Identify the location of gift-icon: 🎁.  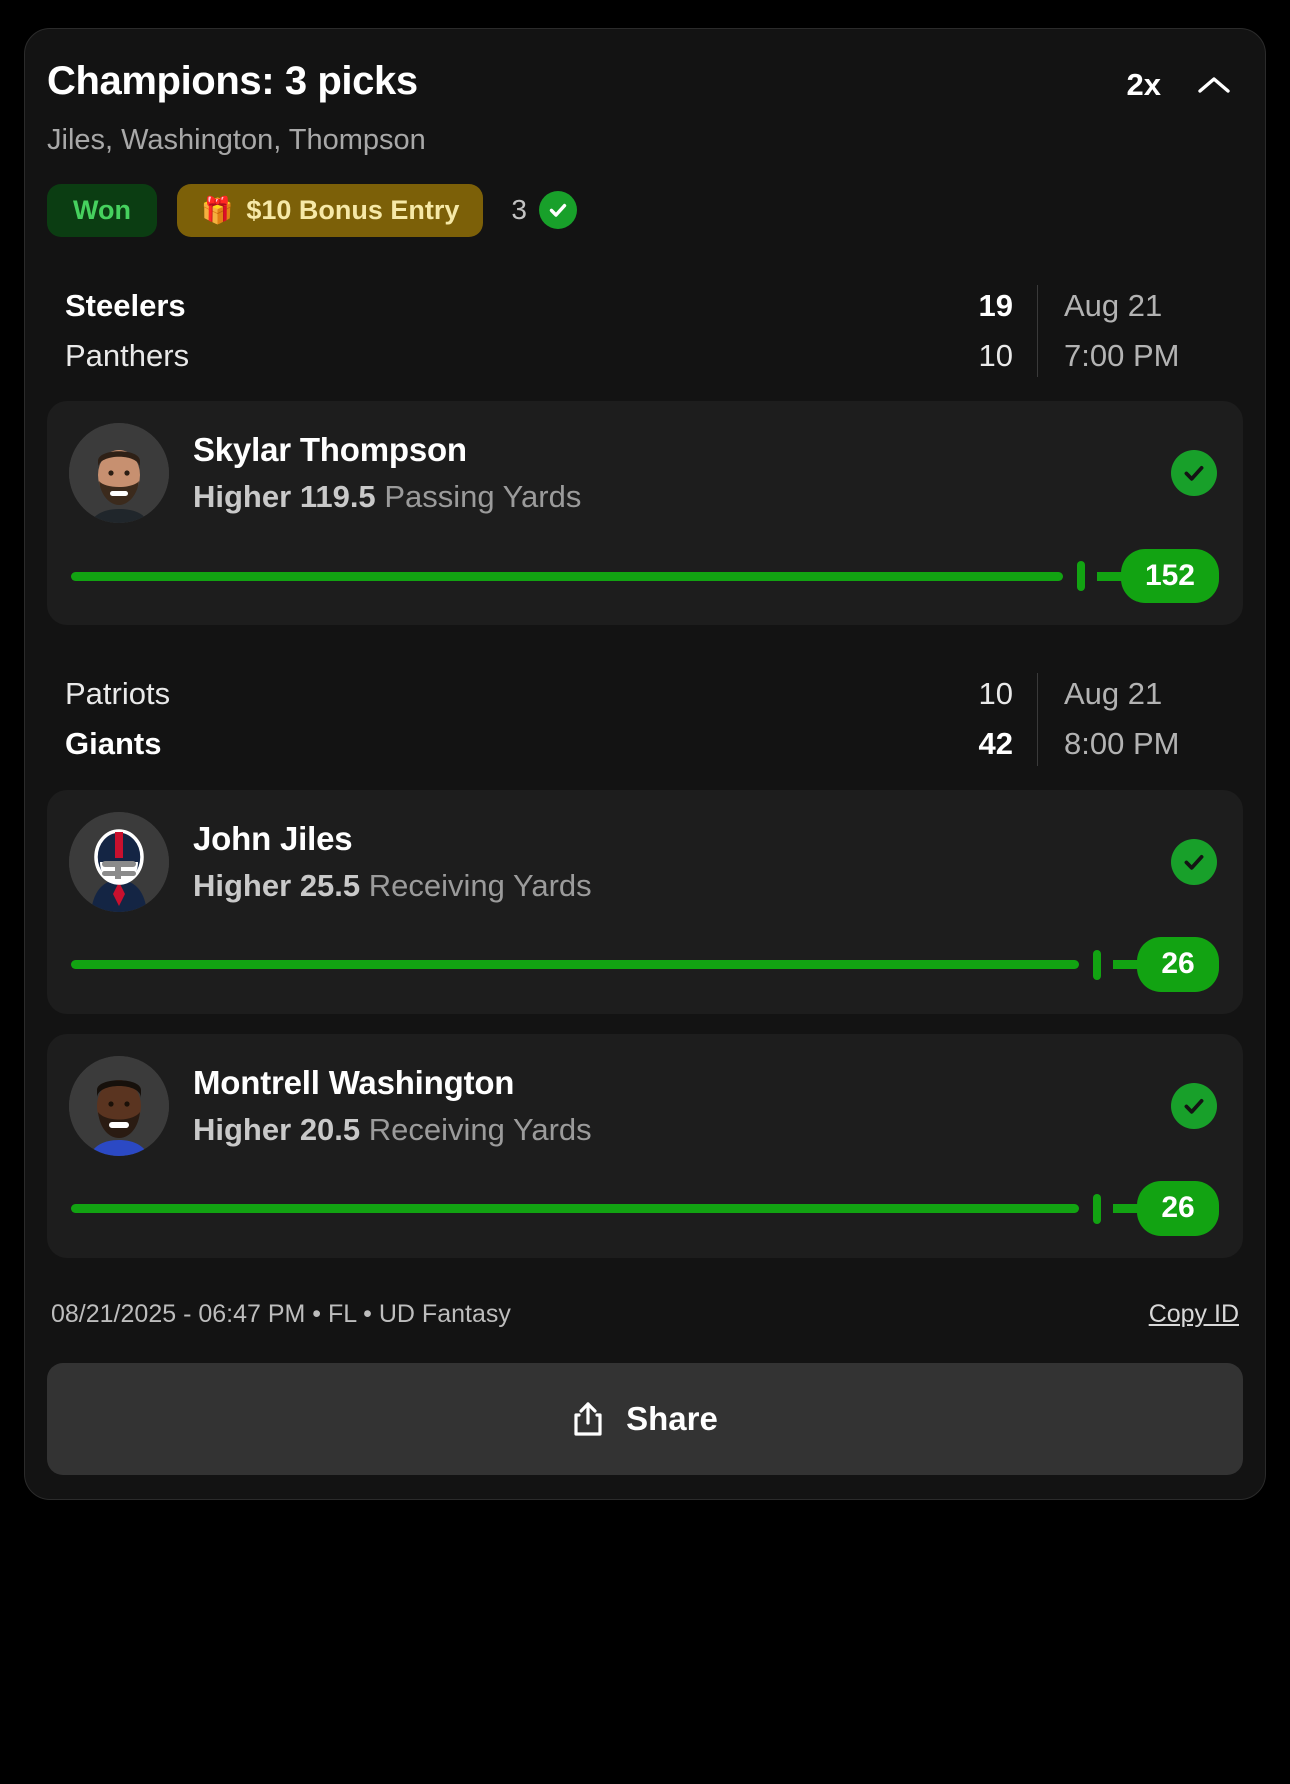
(217, 210).